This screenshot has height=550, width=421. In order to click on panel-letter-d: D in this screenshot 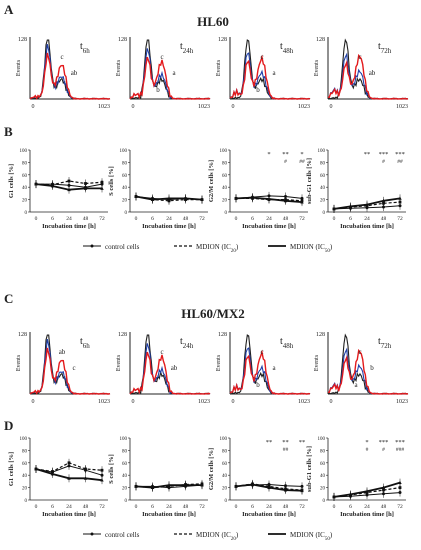, I will do `click(8, 425)`.